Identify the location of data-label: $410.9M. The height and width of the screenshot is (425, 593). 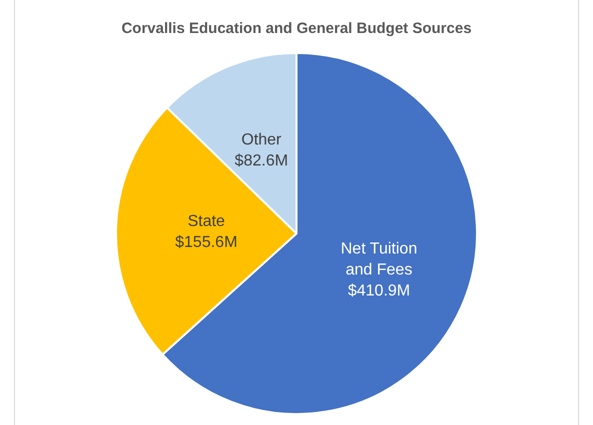
(379, 291).